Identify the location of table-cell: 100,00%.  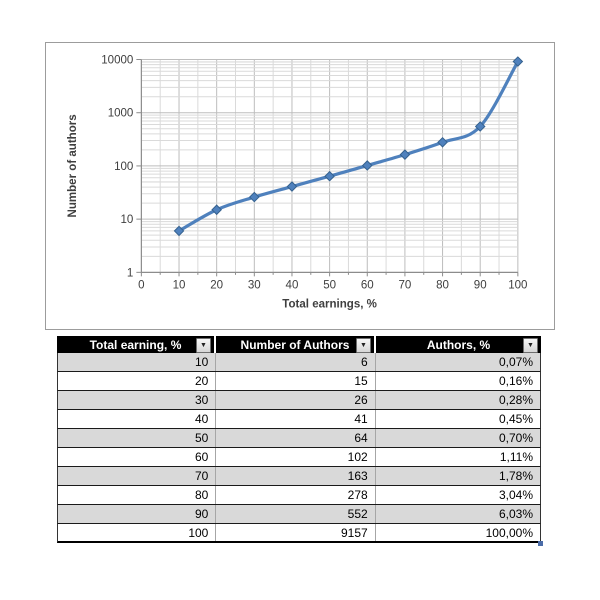
(509, 532).